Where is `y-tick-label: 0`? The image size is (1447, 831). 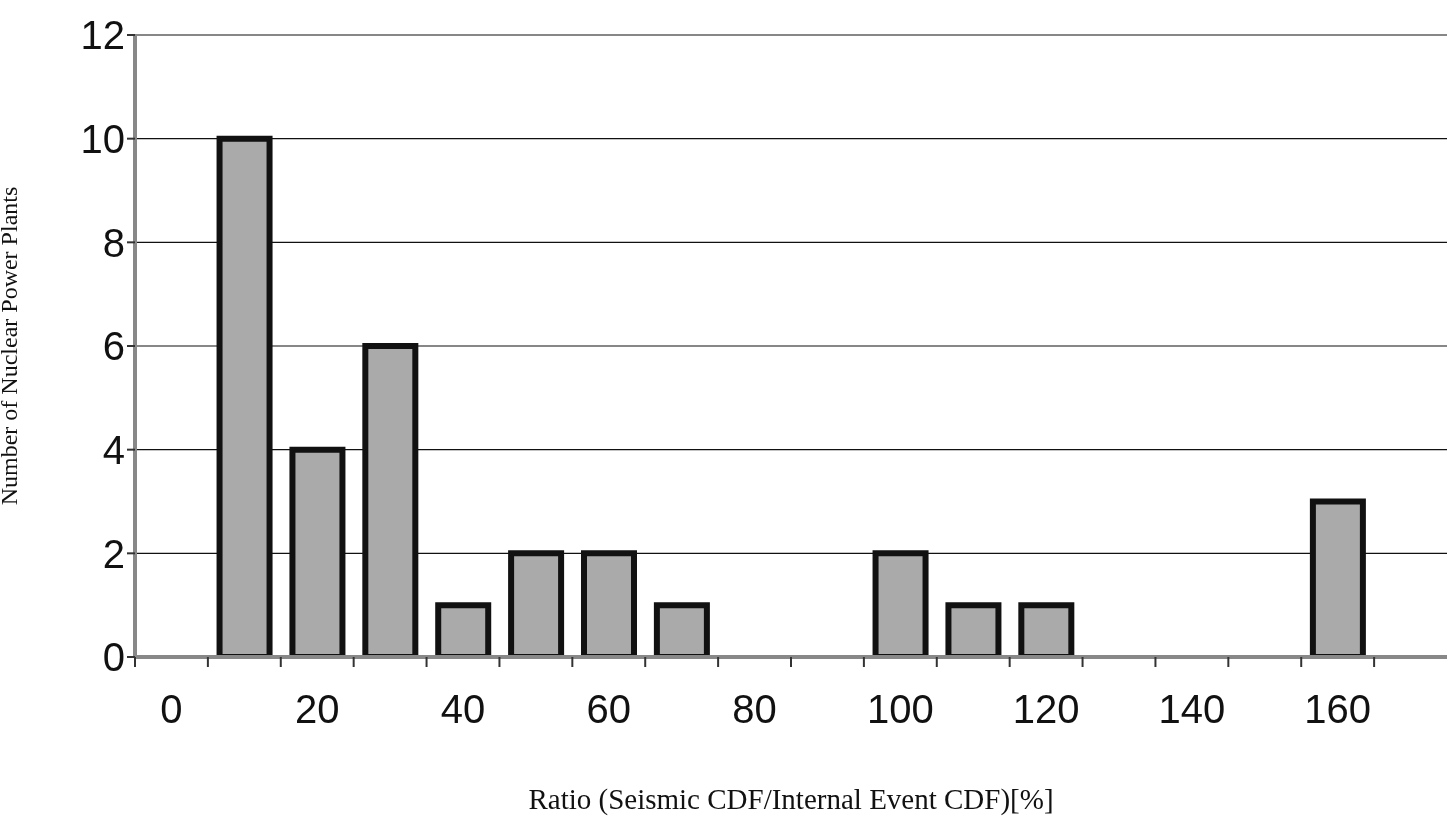 y-tick-label: 0 is located at coordinates (113, 657).